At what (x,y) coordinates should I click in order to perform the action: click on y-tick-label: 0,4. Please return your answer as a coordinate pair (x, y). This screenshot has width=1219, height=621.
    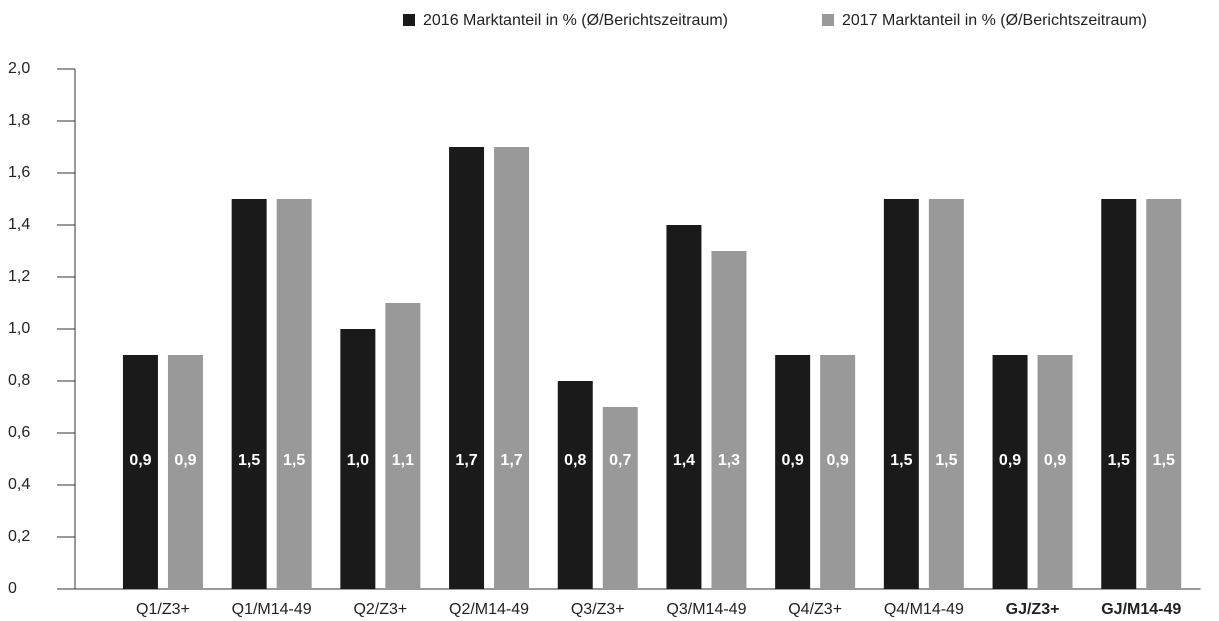
    Looking at the image, I should click on (19, 484).